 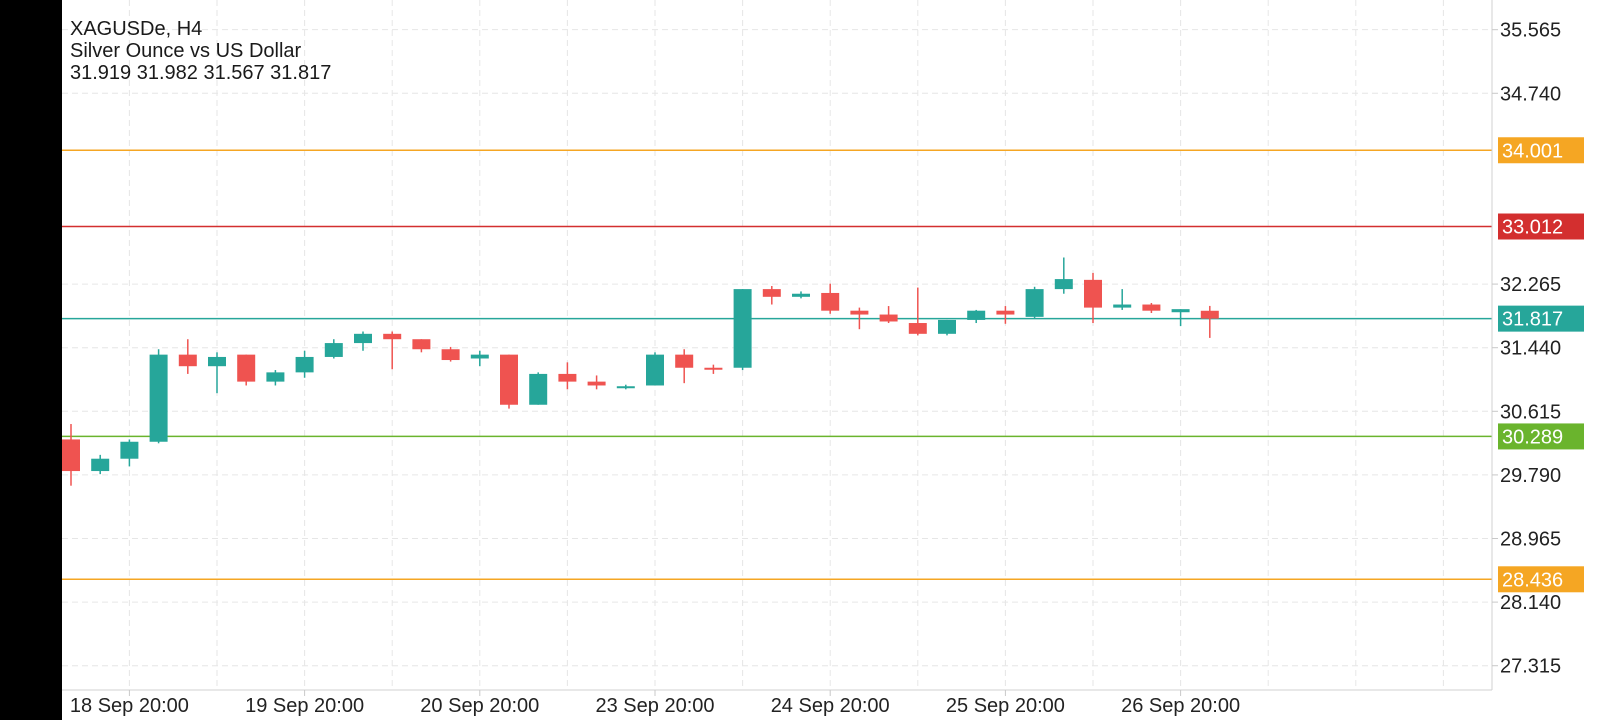 What do you see at coordinates (1530, 31) in the screenshot?
I see `price-tick-label: 35.565` at bounding box center [1530, 31].